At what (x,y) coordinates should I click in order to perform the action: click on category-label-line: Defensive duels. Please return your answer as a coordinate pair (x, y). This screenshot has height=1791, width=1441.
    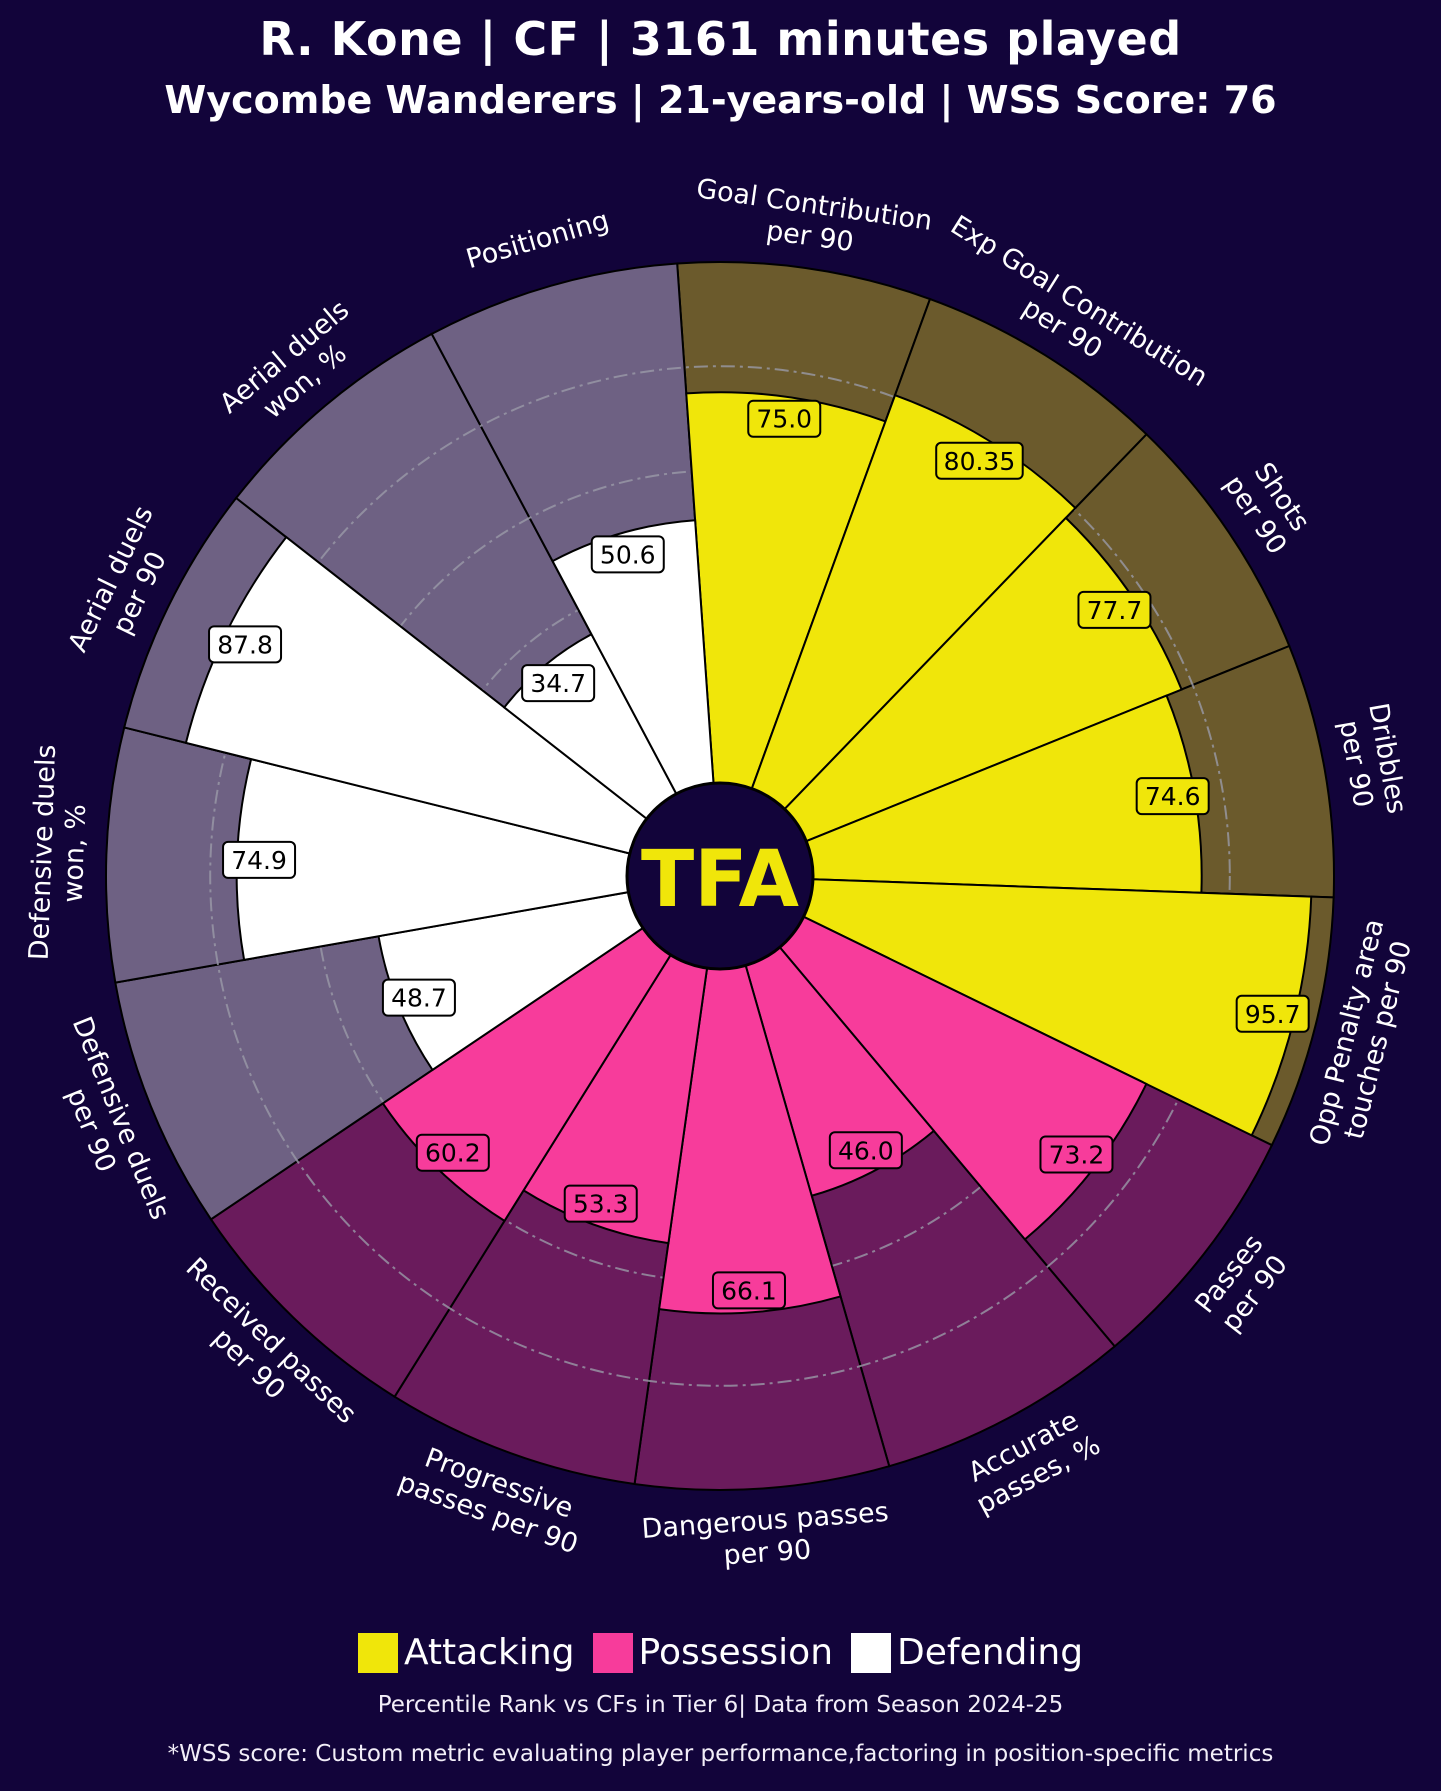
    Looking at the image, I should click on (43, 852).